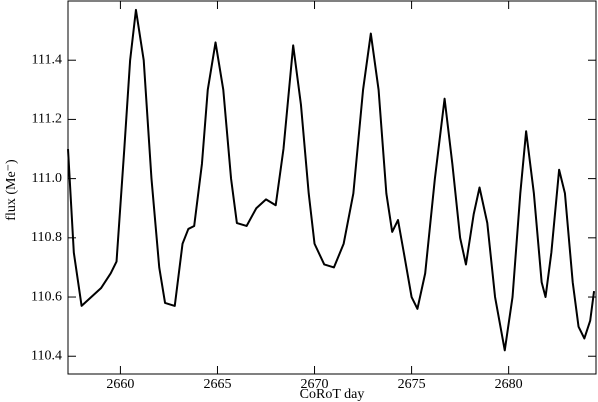 Image resolution: width=598 pixels, height=402 pixels. Describe the element at coordinates (217, 384) in the screenshot. I see `x-tick-label: 2665` at that location.